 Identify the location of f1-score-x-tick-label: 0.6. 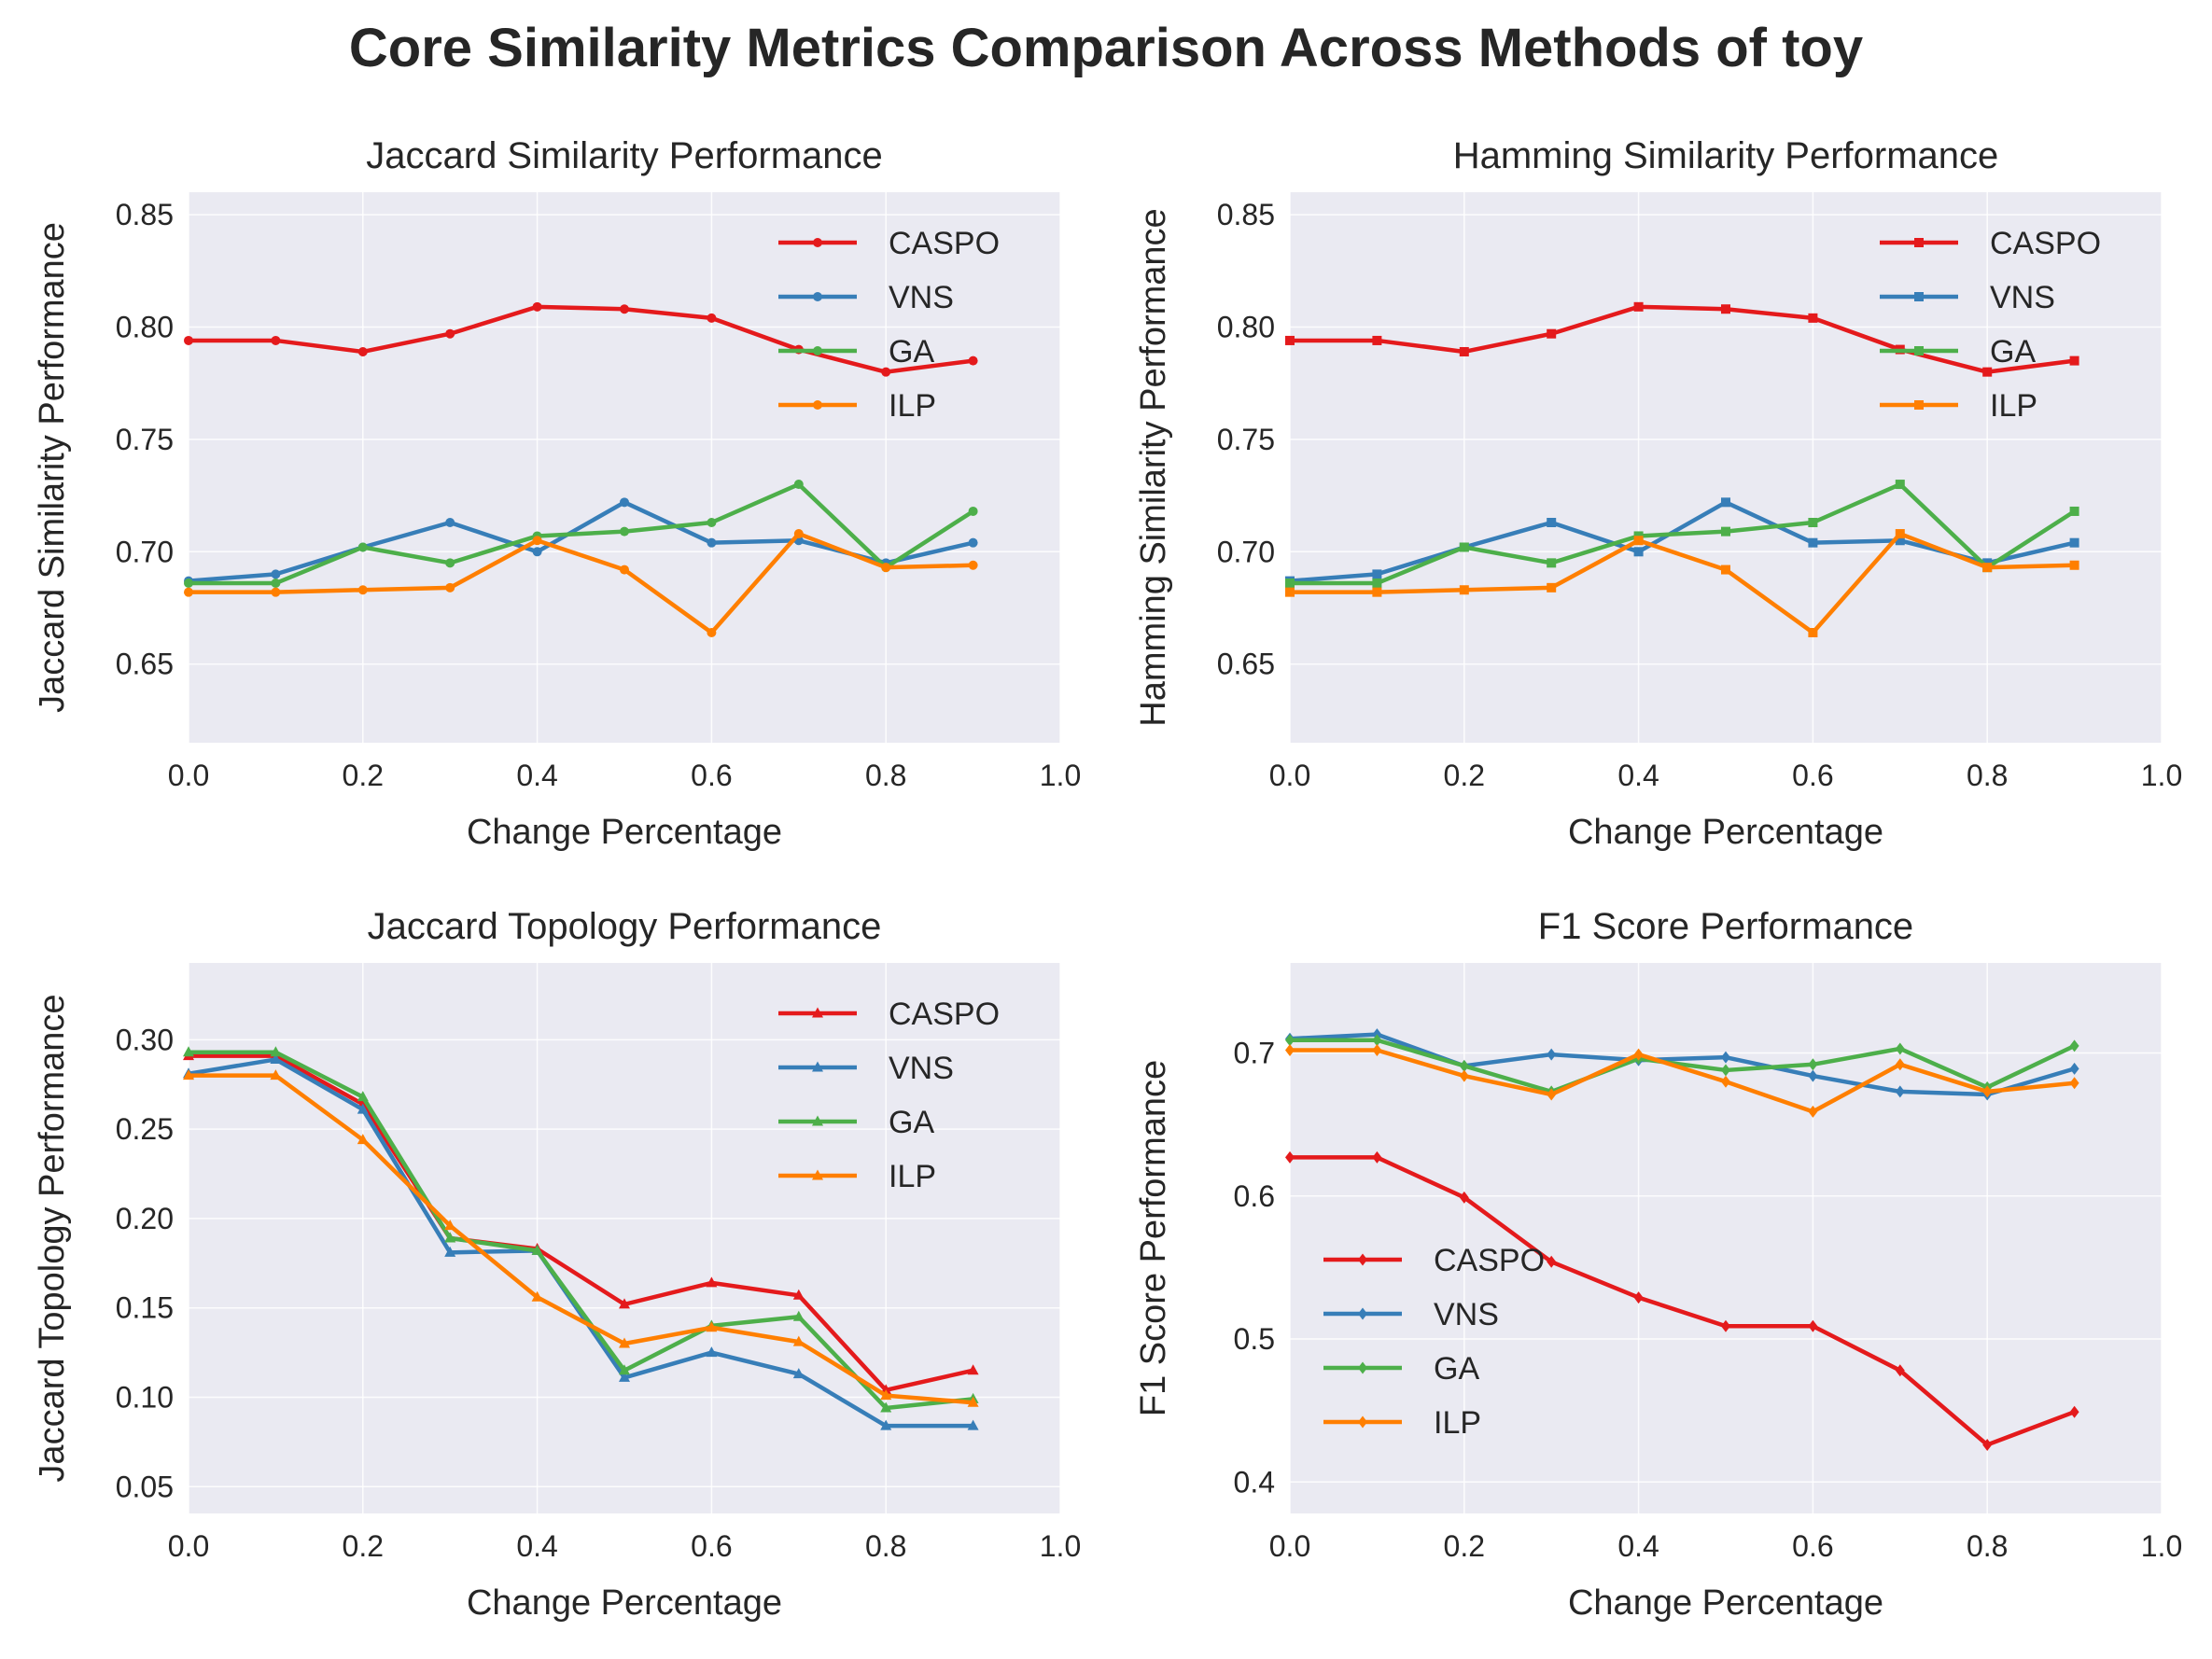
(1812, 1546).